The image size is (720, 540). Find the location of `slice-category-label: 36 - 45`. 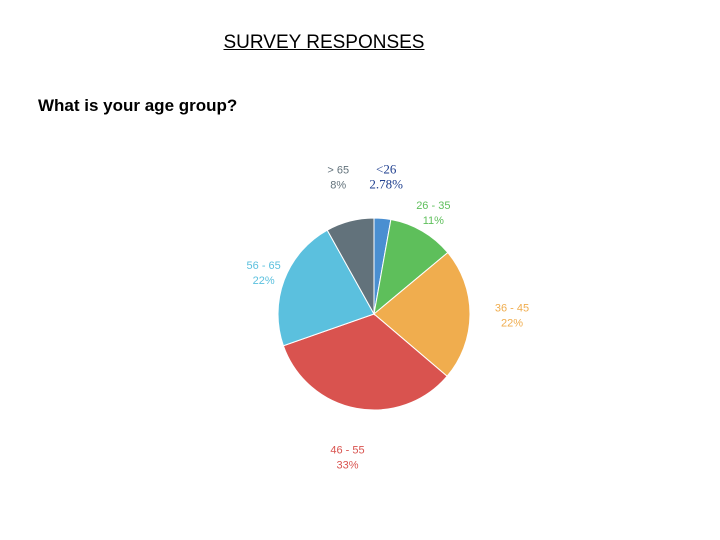

slice-category-label: 36 - 45 is located at coordinates (512, 309).